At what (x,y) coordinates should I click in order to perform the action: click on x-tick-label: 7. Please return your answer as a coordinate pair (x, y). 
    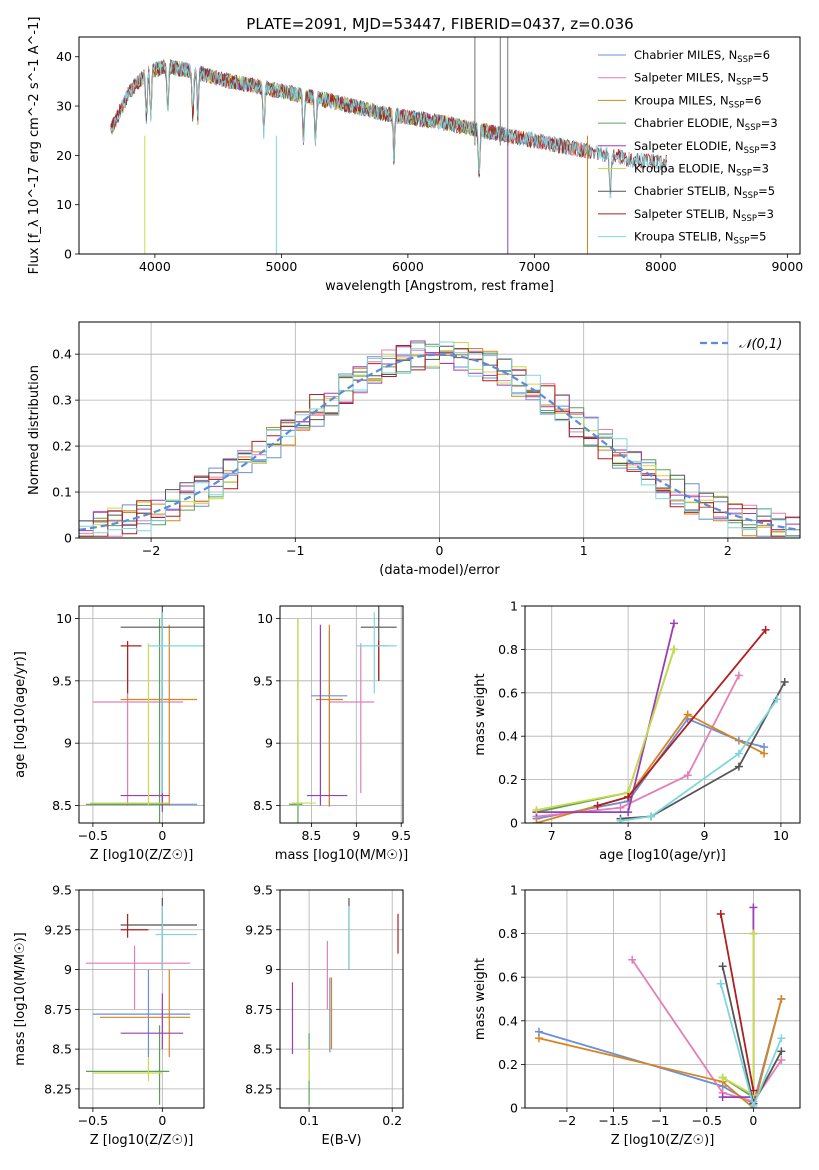
    Looking at the image, I should click on (552, 835).